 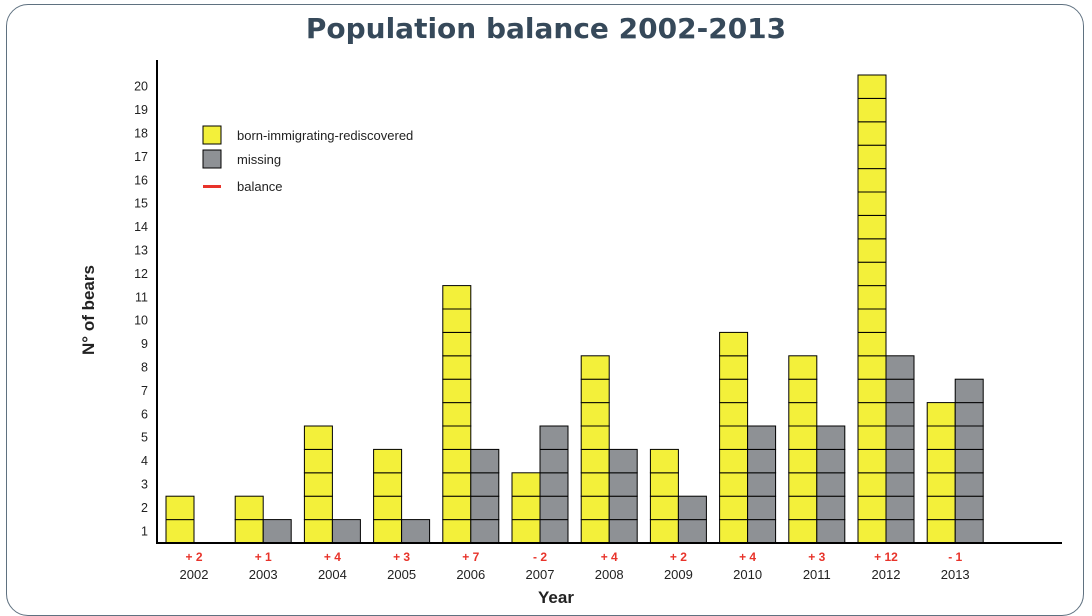 I want to click on y-tick-label-16: 16, so click(x=141, y=180).